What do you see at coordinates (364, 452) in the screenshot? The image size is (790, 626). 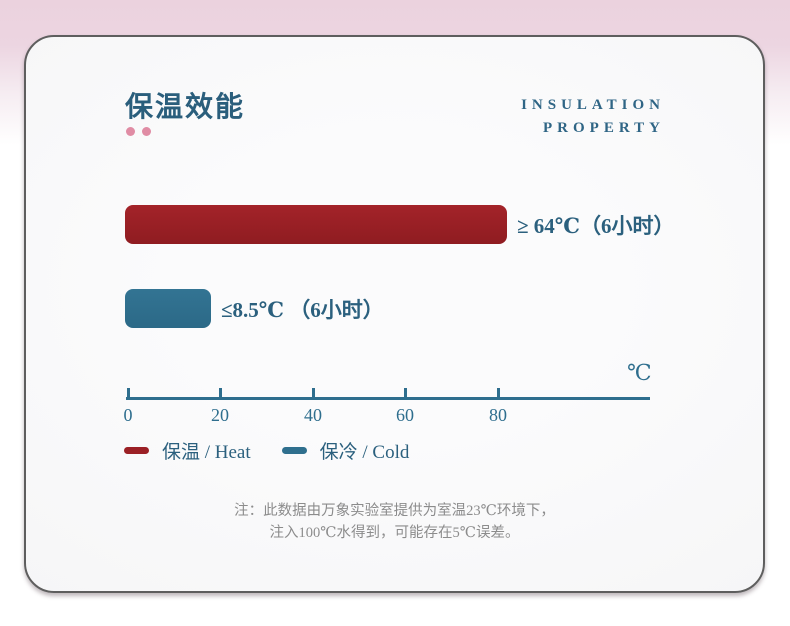 I see `legend-label-cold: 保冷 / Cold` at bounding box center [364, 452].